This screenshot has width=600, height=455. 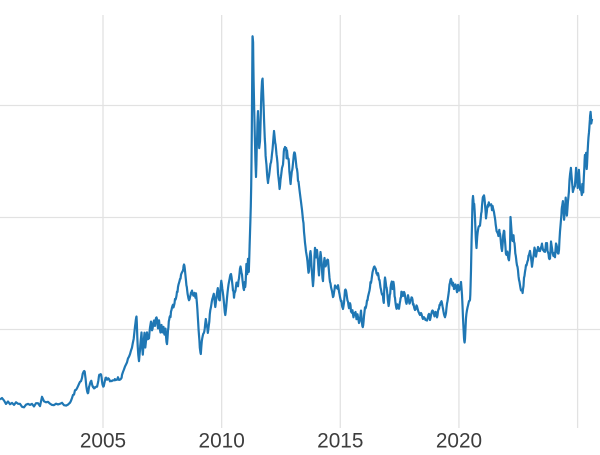 I want to click on svg-text: 2015, so click(x=340, y=440).